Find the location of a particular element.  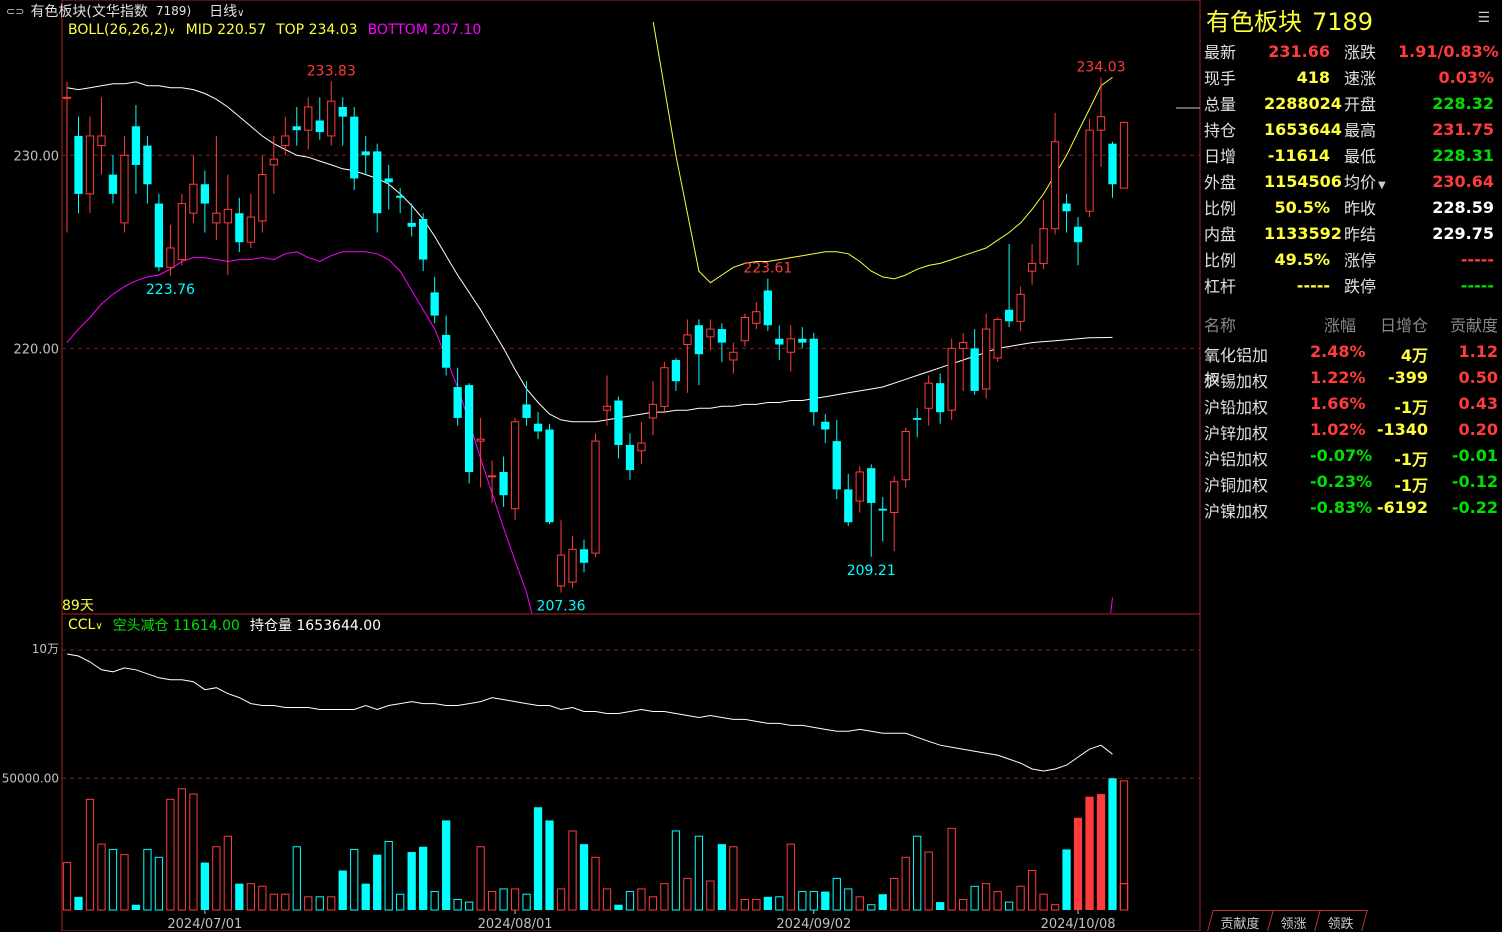

contrib-name: 沪锡加权 is located at coordinates (1236, 381).